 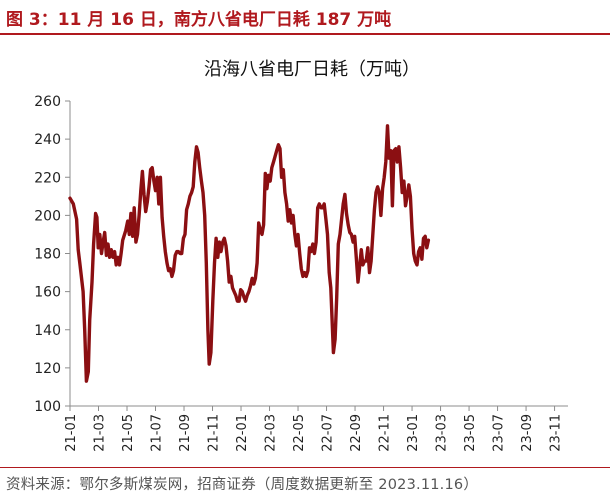 I want to click on x-tick-label: 23-09, so click(x=527, y=433).